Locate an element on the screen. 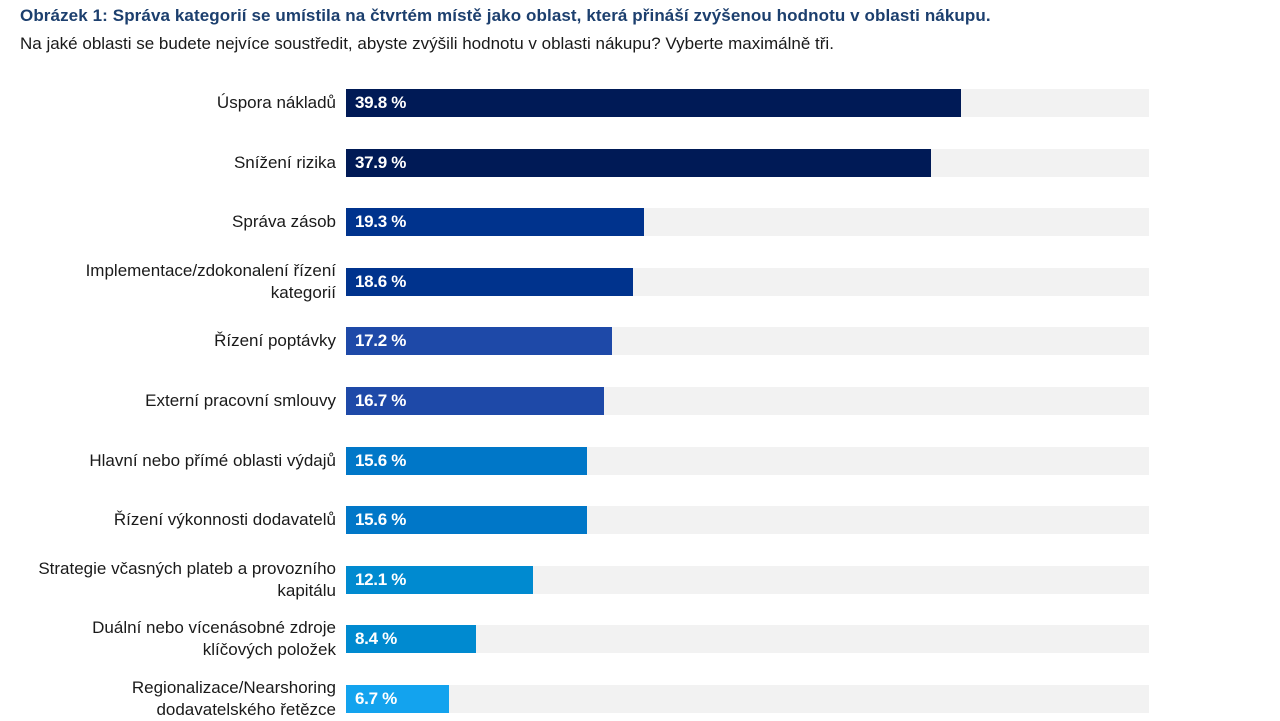 This screenshot has height=721, width=1280. category-label: Řízení výkonnosti dodavatelů is located at coordinates (168, 520).